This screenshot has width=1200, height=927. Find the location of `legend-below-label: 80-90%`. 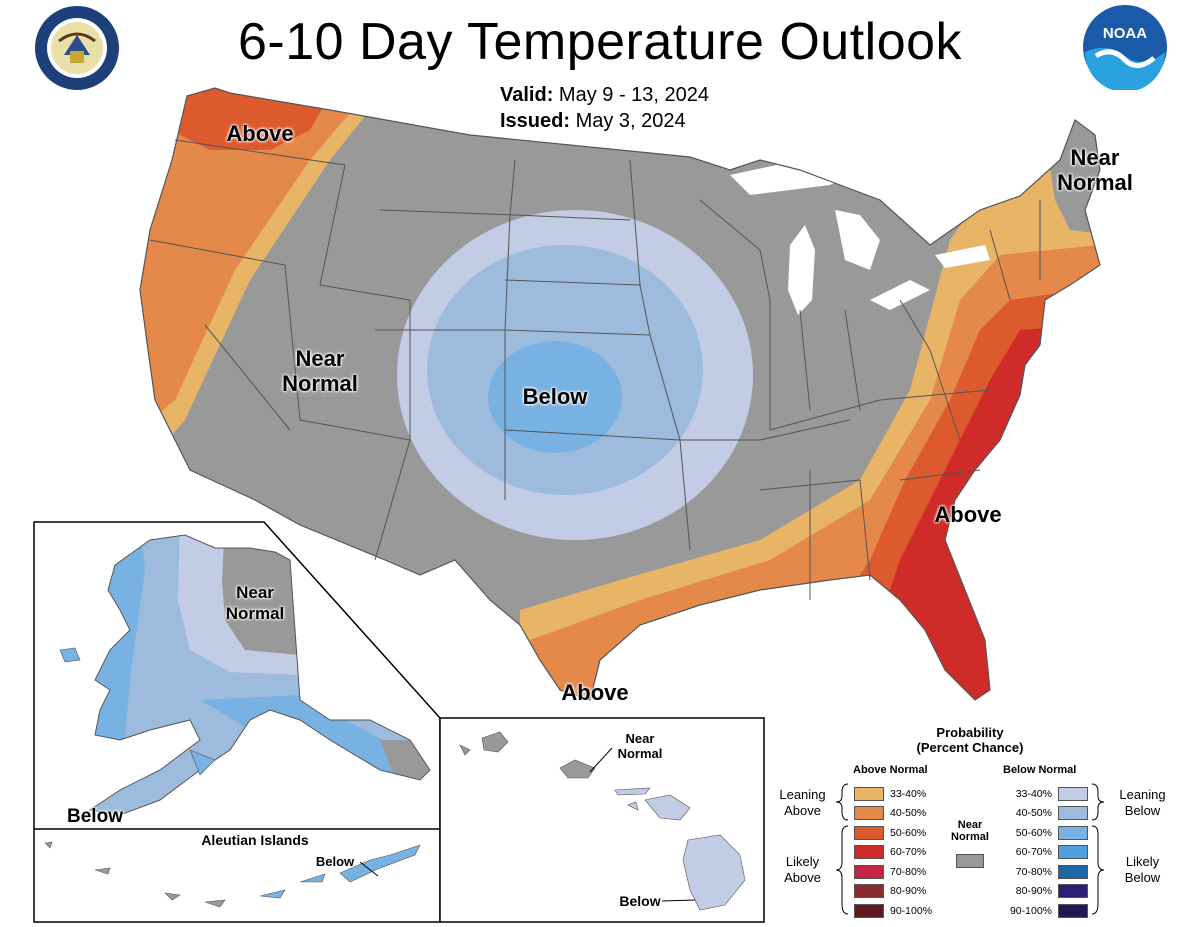

legend-below-label: 80-90% is located at coordinates (1033, 891).